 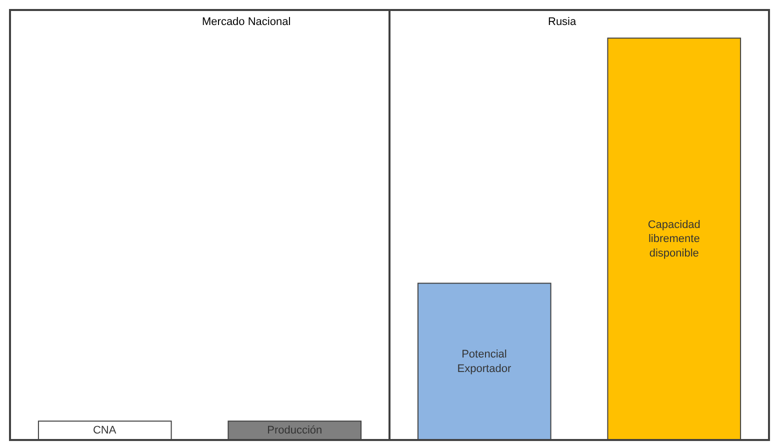 What do you see at coordinates (563, 22) in the screenshot?
I see `text: Rusia` at bounding box center [563, 22].